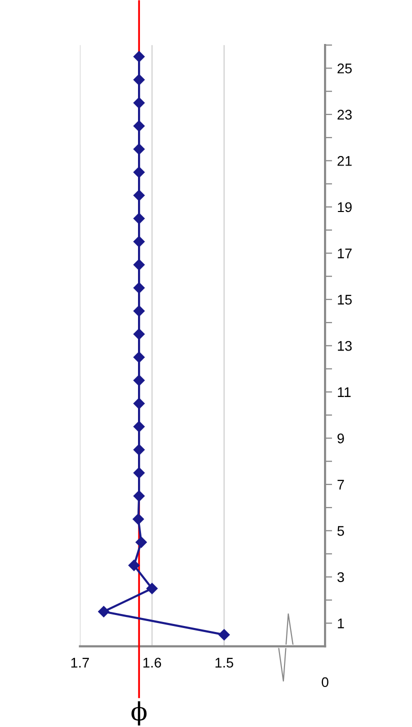 The image size is (412, 727). I want to click on x-tick-label: 1.5, so click(225, 663).